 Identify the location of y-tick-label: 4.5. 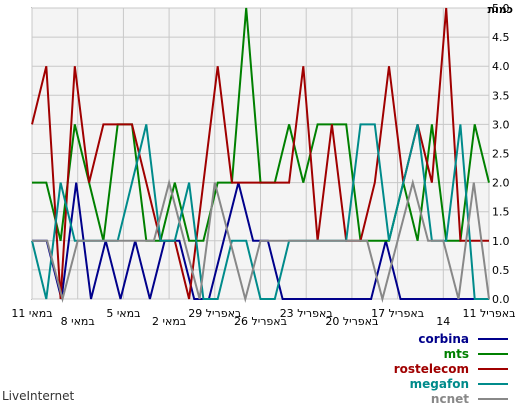
(501, 37).